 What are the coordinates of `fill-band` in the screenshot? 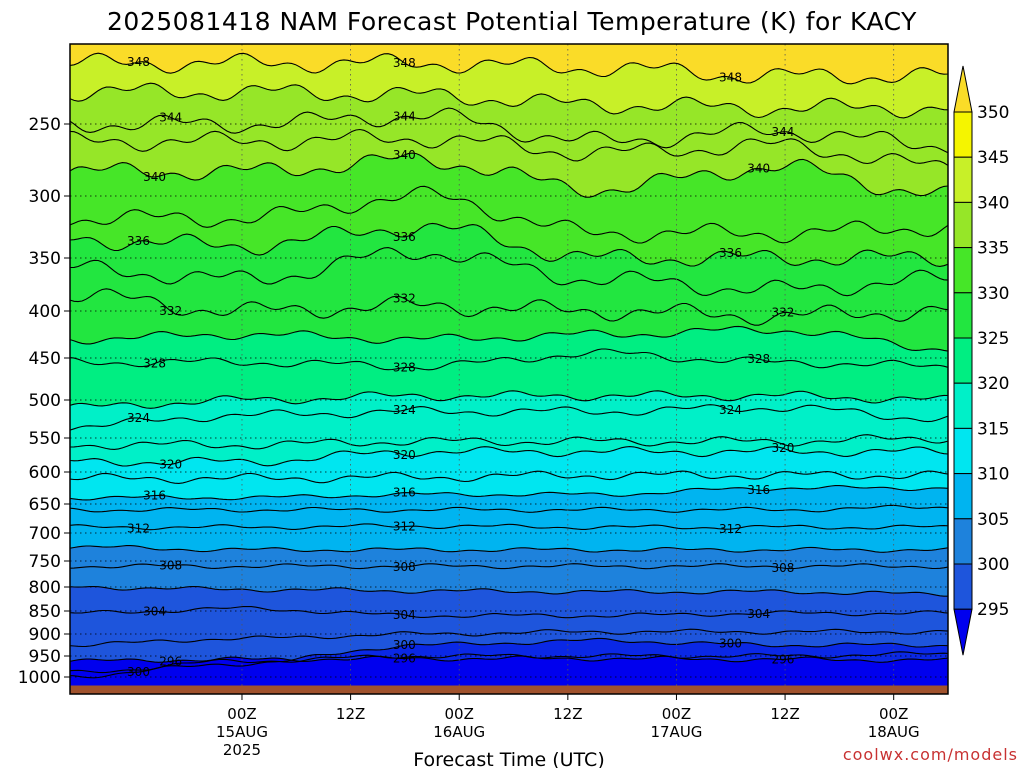 It's located at (509, 675).